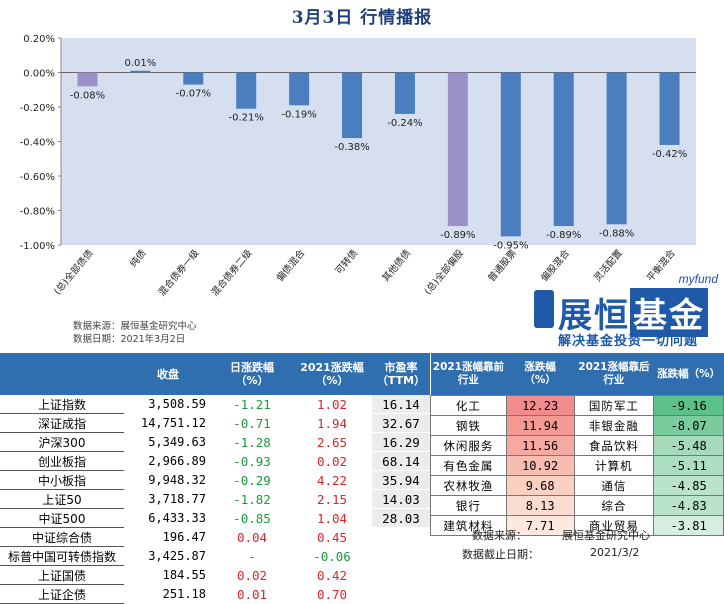 The height and width of the screenshot is (604, 724). I want to click on index-day-change: 0.04, so click(252, 537).